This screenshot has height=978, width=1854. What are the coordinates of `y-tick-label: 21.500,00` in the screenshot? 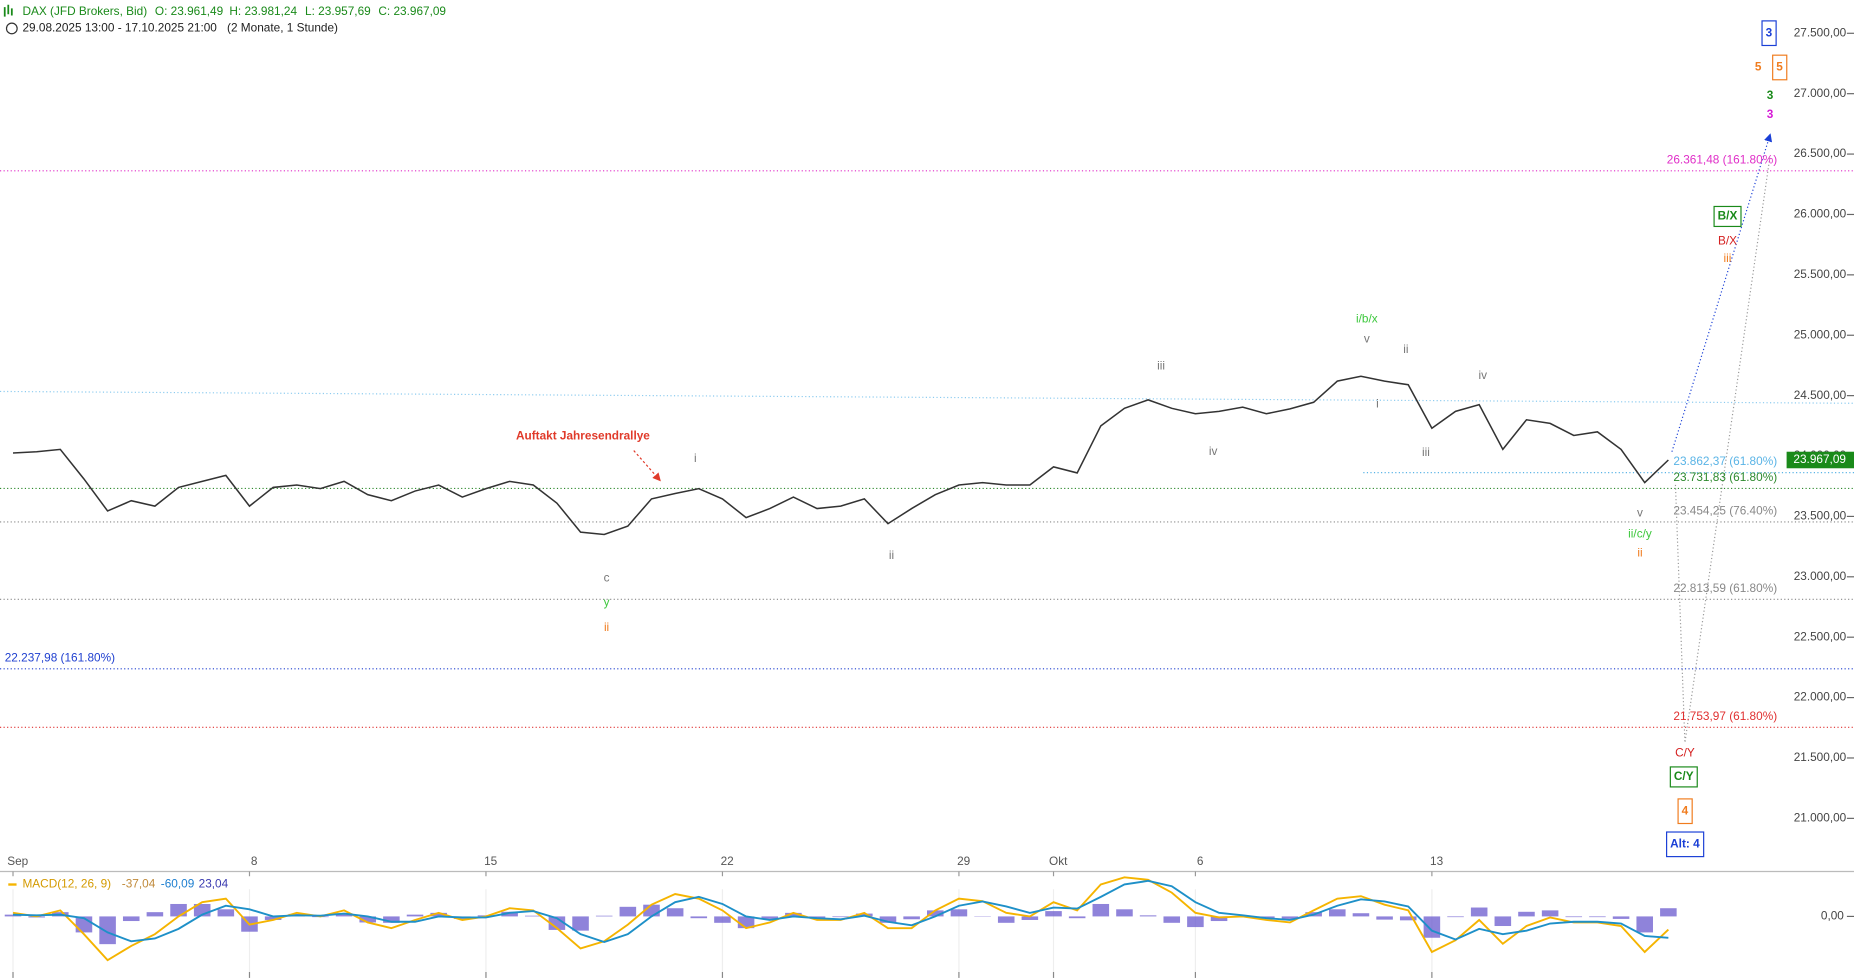 It's located at (1820, 757).